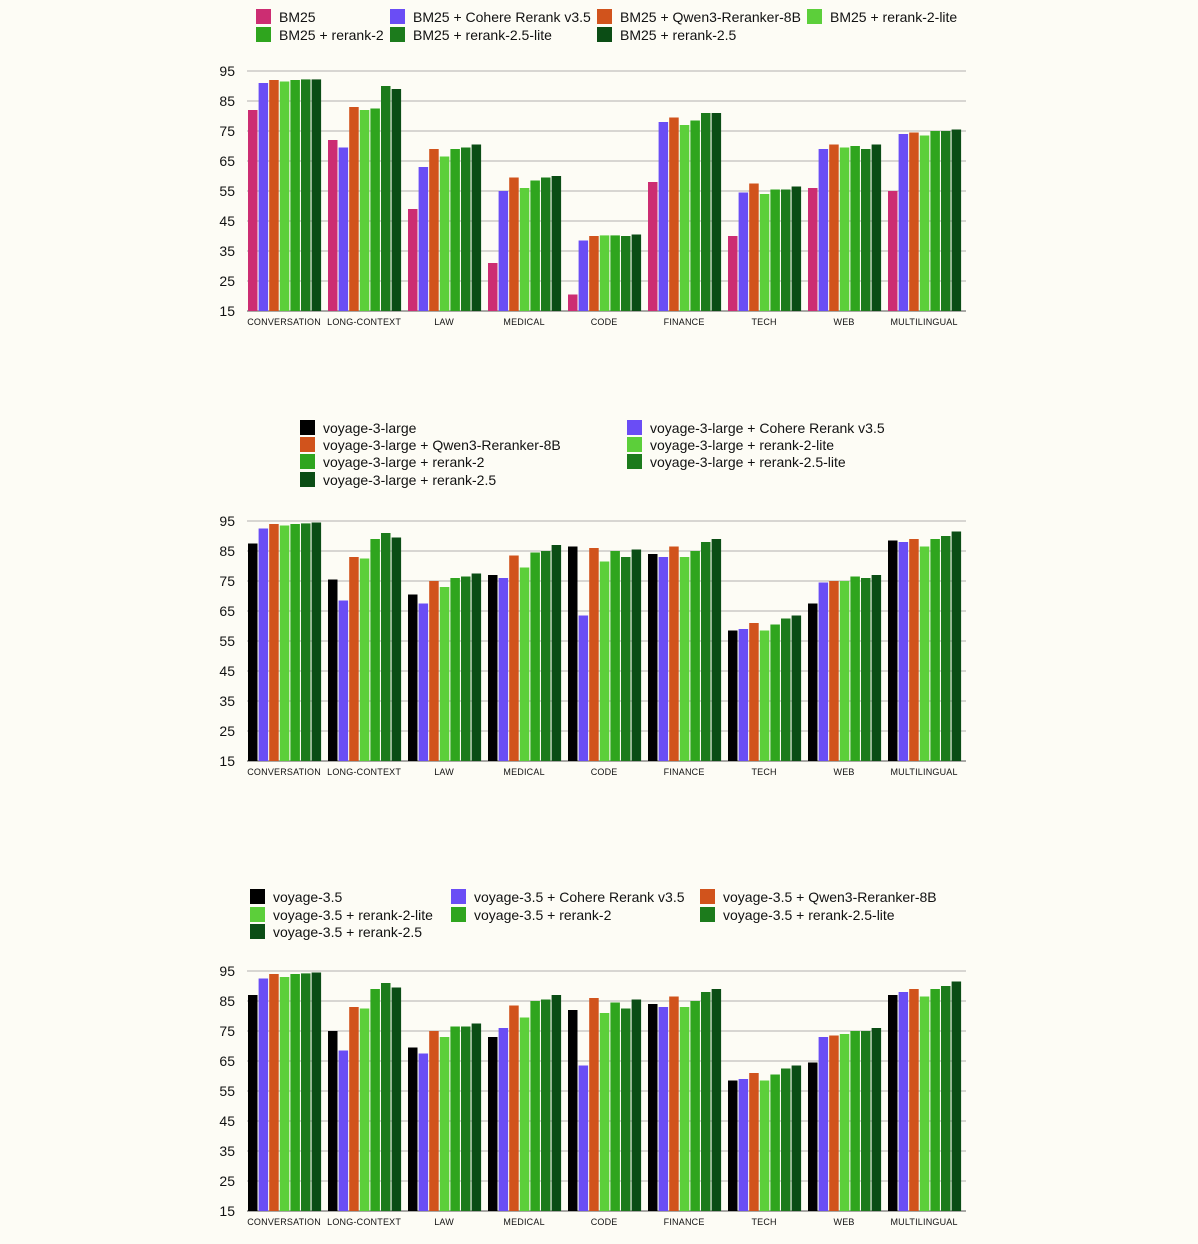  Describe the element at coordinates (490, 16) in the screenshot. I see `legend-item: BM25 + Cohere Rerank v3.5` at that location.